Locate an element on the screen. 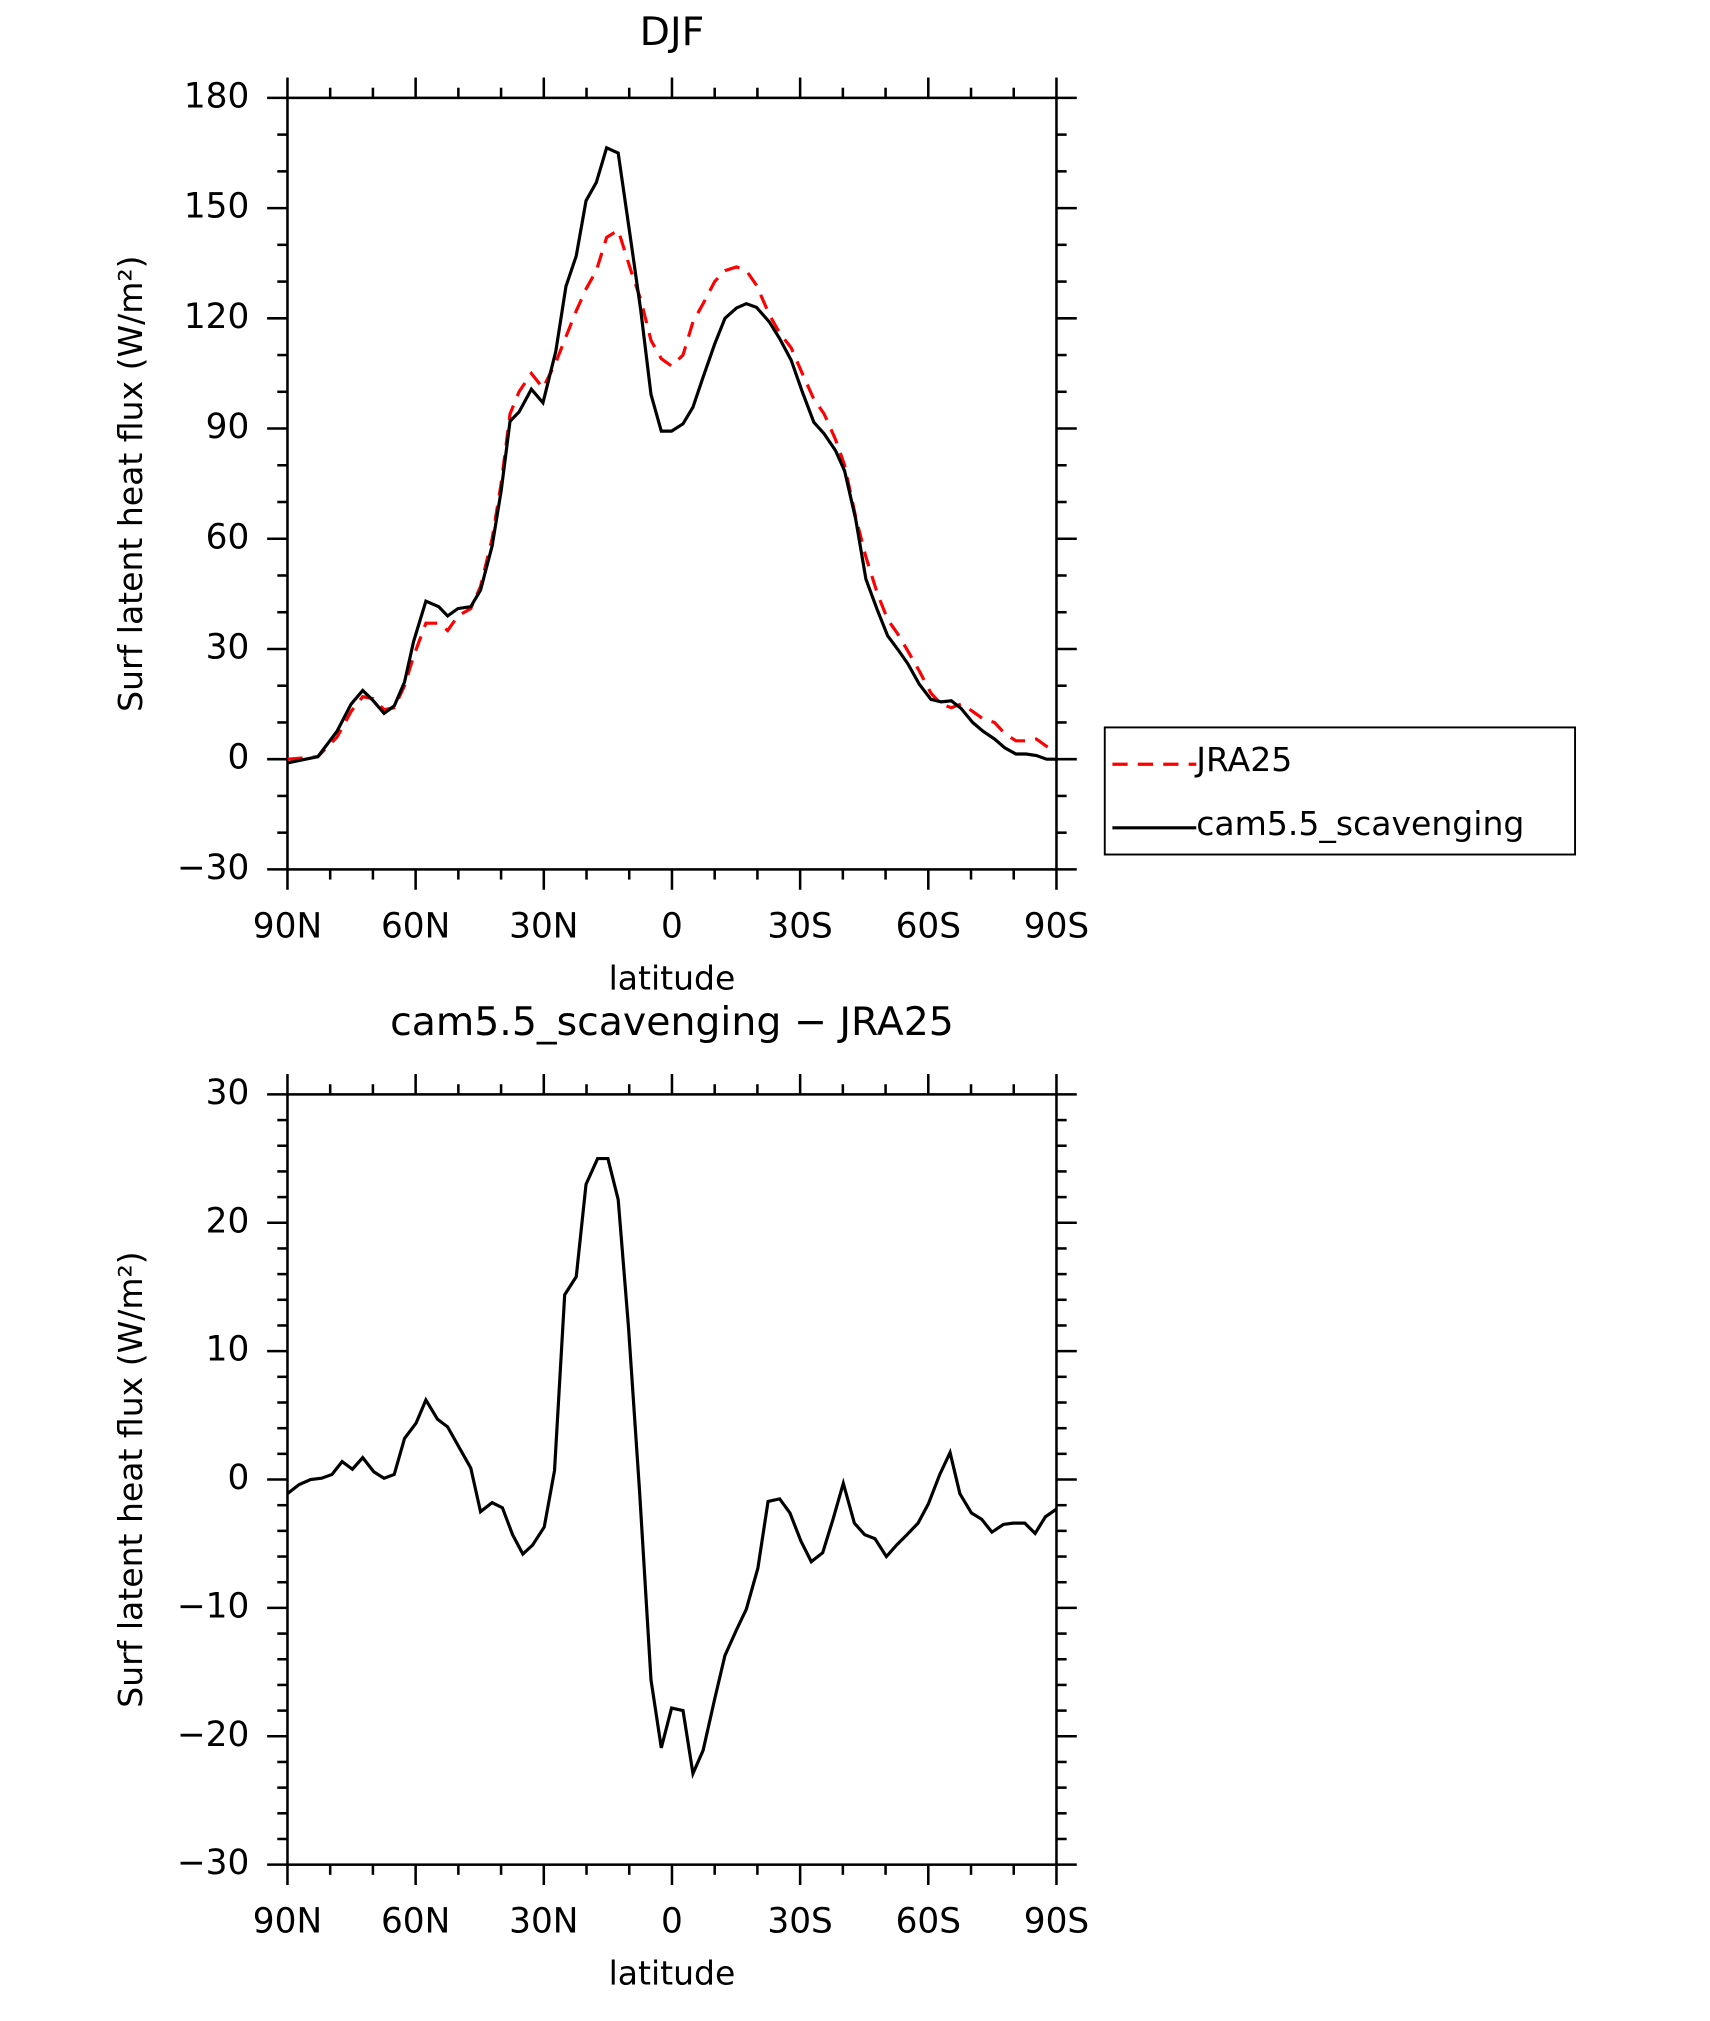  y-tick-label: 90 is located at coordinates (228, 427).